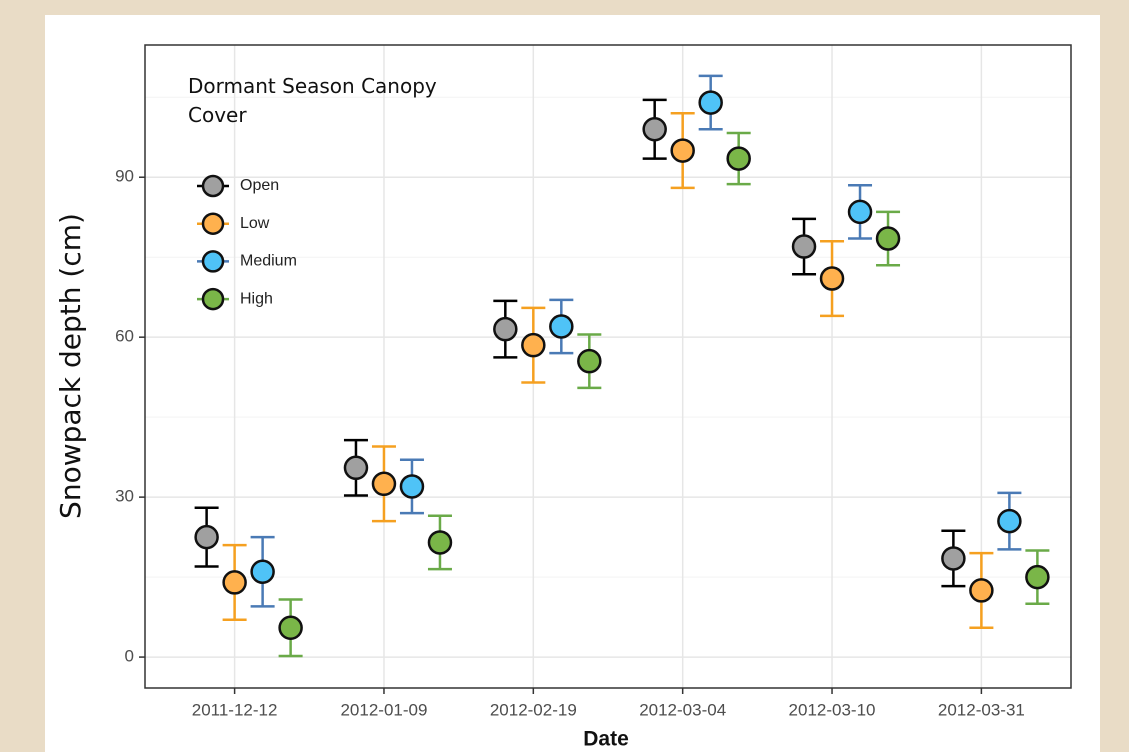 Image resolution: width=1129 pixels, height=752 pixels. What do you see at coordinates (70, 366) in the screenshot?
I see `y-axis-label: Snowpack depth (cm)` at bounding box center [70, 366].